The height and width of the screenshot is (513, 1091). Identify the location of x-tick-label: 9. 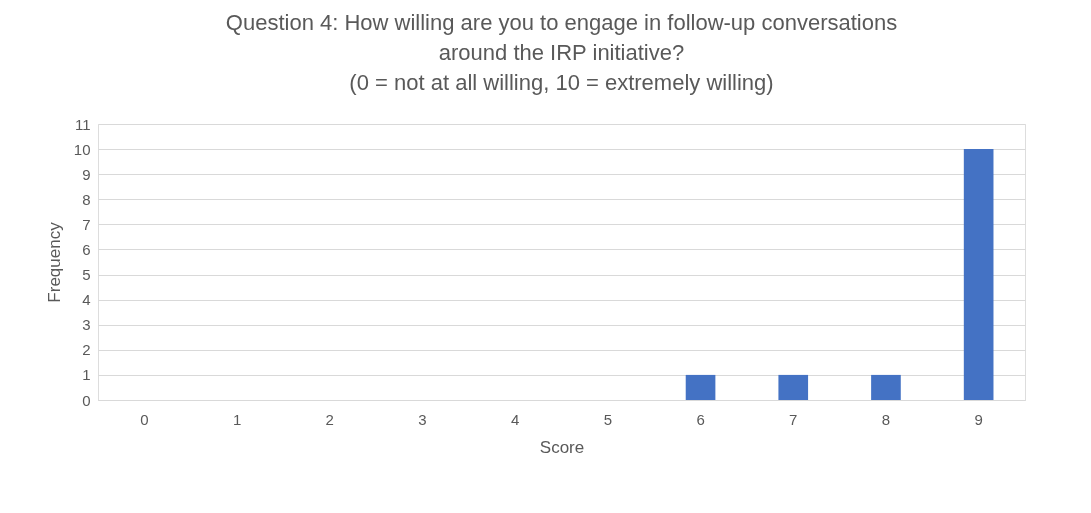
(978, 419).